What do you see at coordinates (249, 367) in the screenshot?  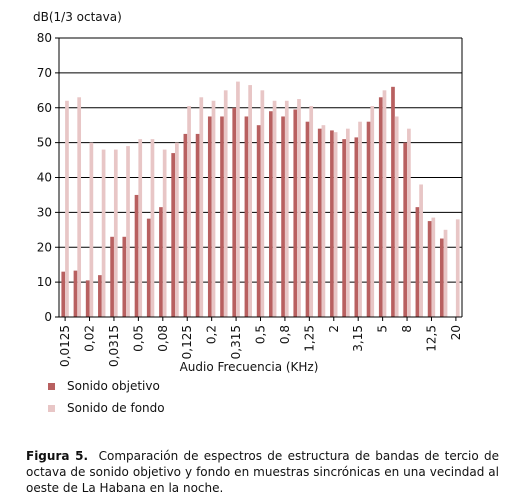 I see `x-axis-label: Audio Frecuencia (KHz)` at bounding box center [249, 367].